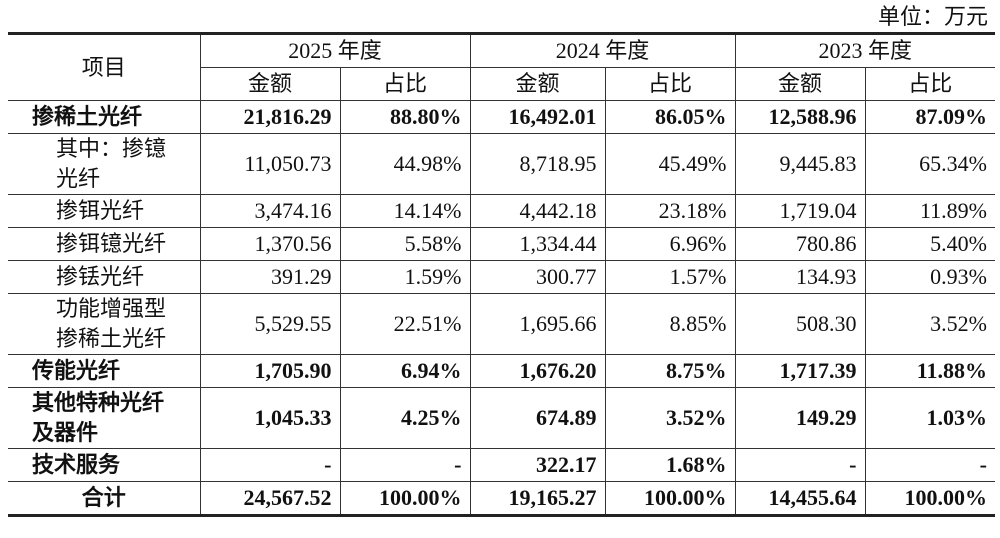 This screenshot has height=538, width=1000. I want to click on table-row: 技术服务 - -322.17 1.68% - -, so click(501, 465).